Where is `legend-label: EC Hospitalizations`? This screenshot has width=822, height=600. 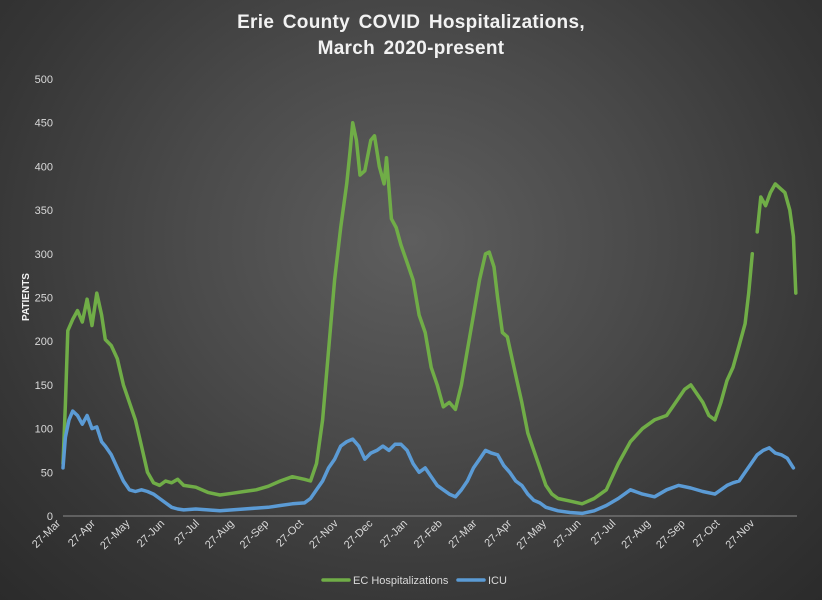
legend-label: EC Hospitalizations is located at coordinates (401, 581).